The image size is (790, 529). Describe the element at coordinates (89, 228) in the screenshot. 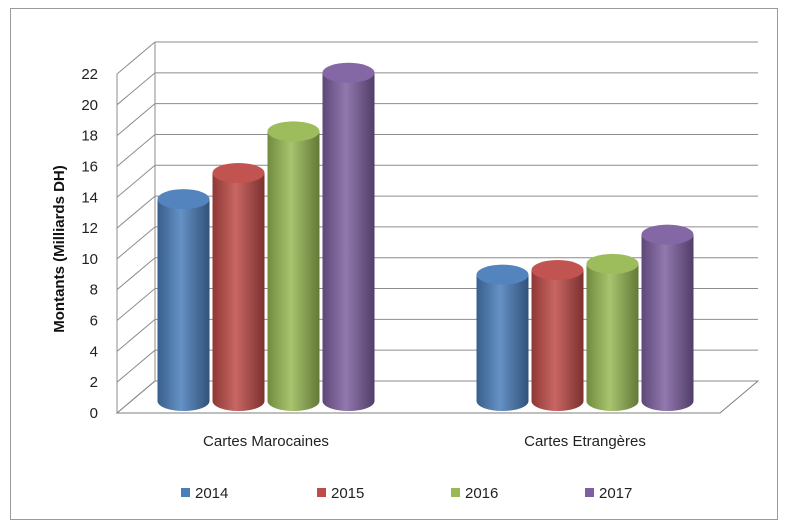

I see `y-tick-label: 12` at that location.